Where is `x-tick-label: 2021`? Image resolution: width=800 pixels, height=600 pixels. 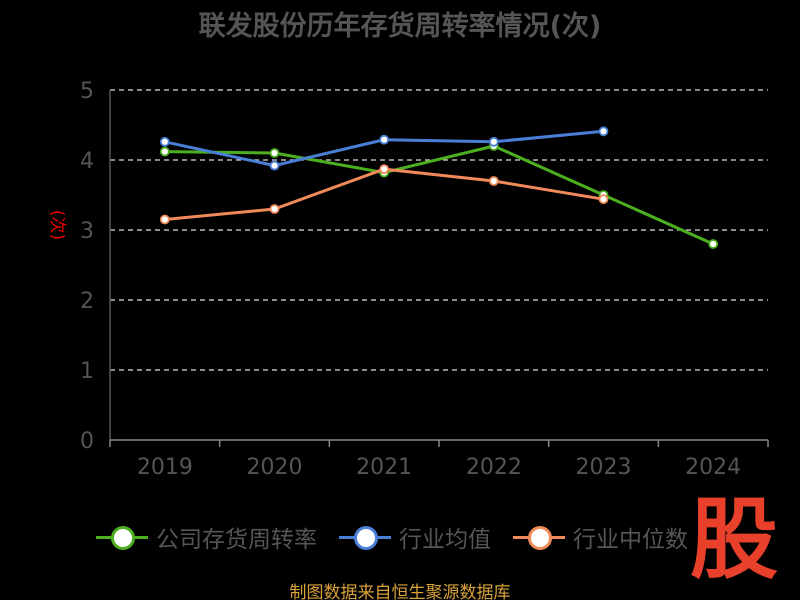
x-tick-label: 2021 is located at coordinates (384, 467).